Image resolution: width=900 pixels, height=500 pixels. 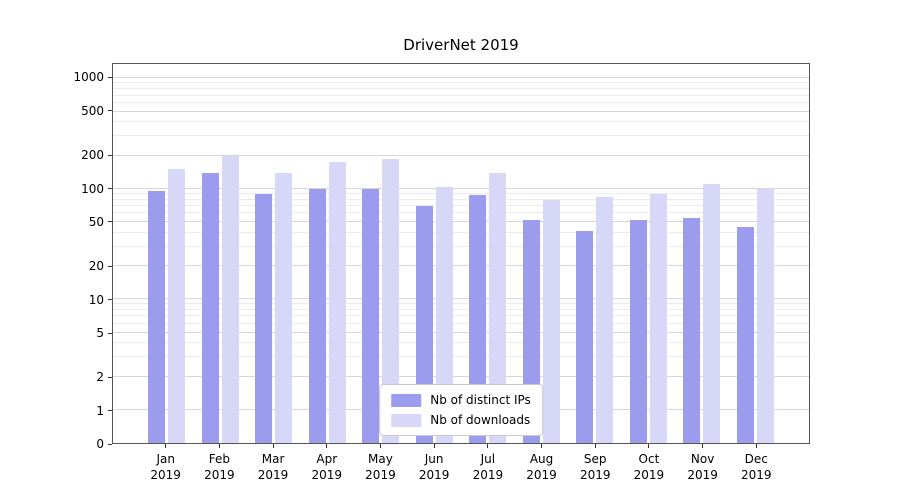 I want to click on y-tick-label: 500, so click(x=92, y=110).